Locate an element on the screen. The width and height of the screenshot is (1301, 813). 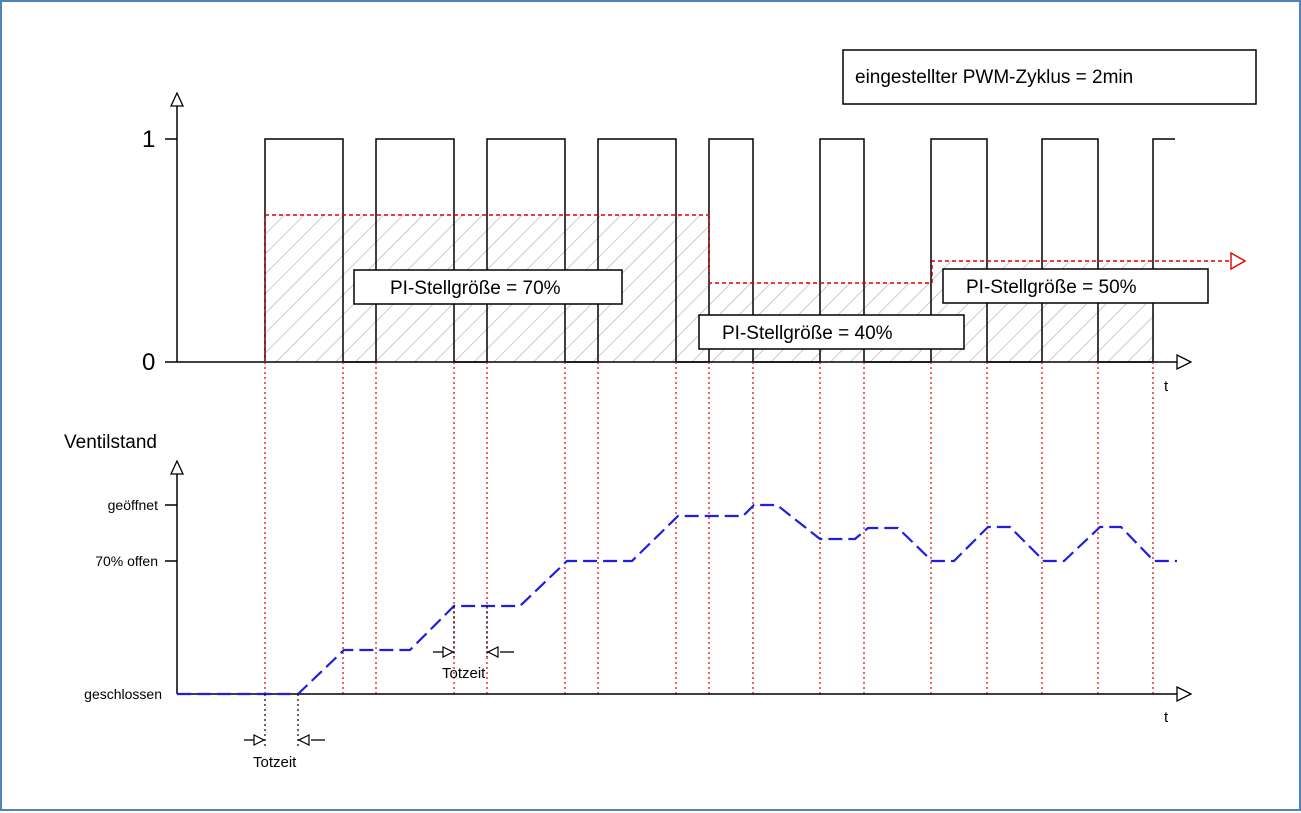
dead-time-marker-2: Totzeit is located at coordinates (473, 644).